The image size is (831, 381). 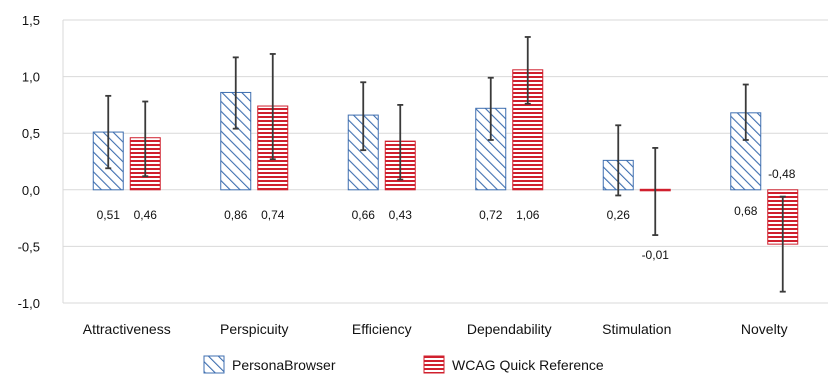 What do you see at coordinates (382, 329) in the screenshot?
I see `x-category-label-efficiency: Efficiency` at bounding box center [382, 329].